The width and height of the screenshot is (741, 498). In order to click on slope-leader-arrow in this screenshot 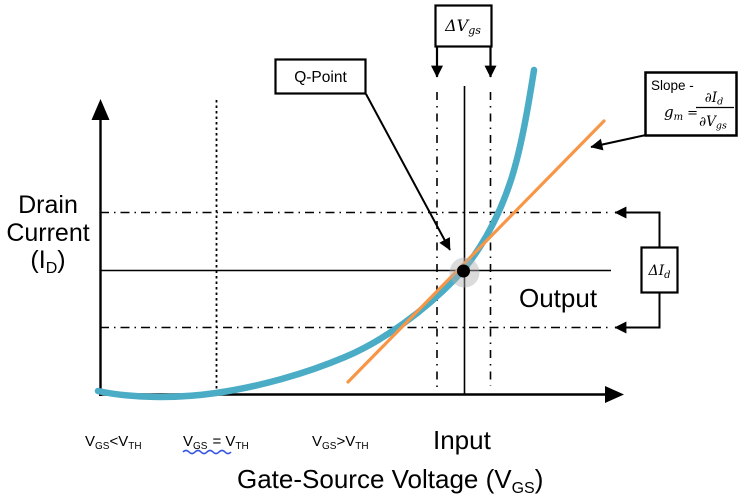, I will do `click(618, 142)`.